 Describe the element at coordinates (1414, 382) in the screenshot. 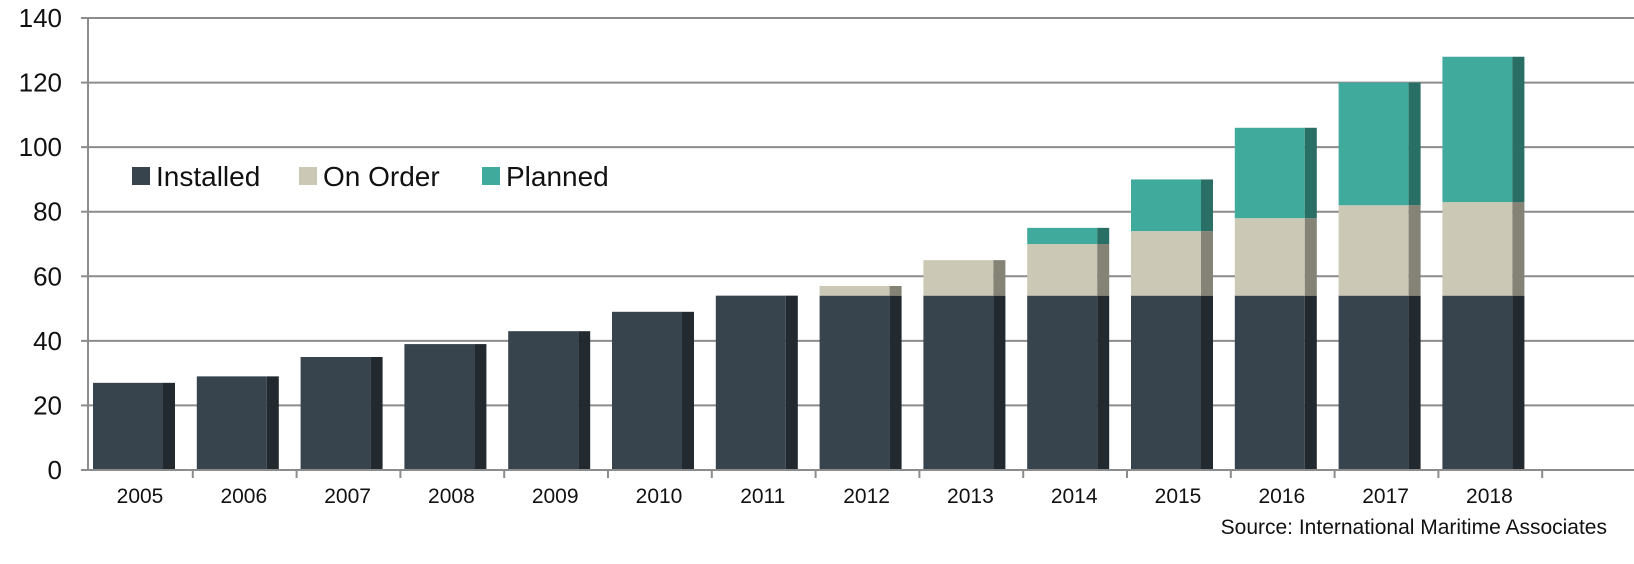

I see `bar-side-installed-2017` at that location.